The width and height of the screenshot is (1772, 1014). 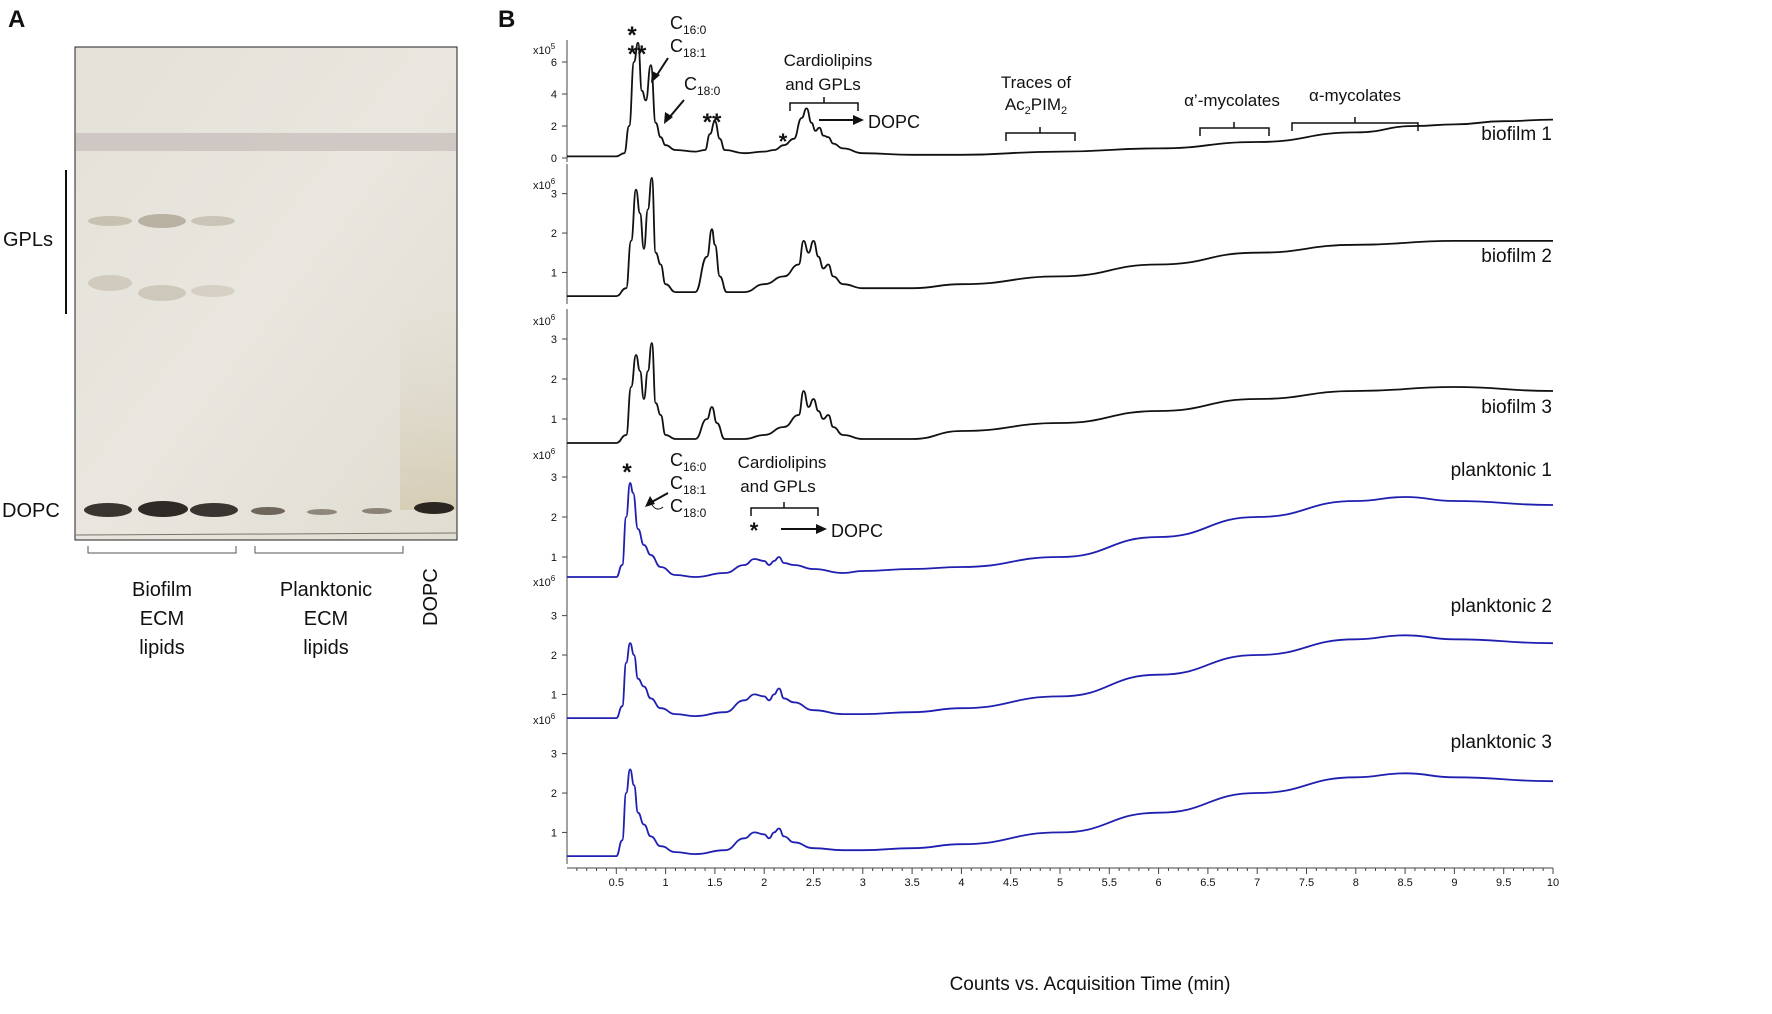 What do you see at coordinates (688, 485) in the screenshot?
I see `c181-label: C18:1` at bounding box center [688, 485].